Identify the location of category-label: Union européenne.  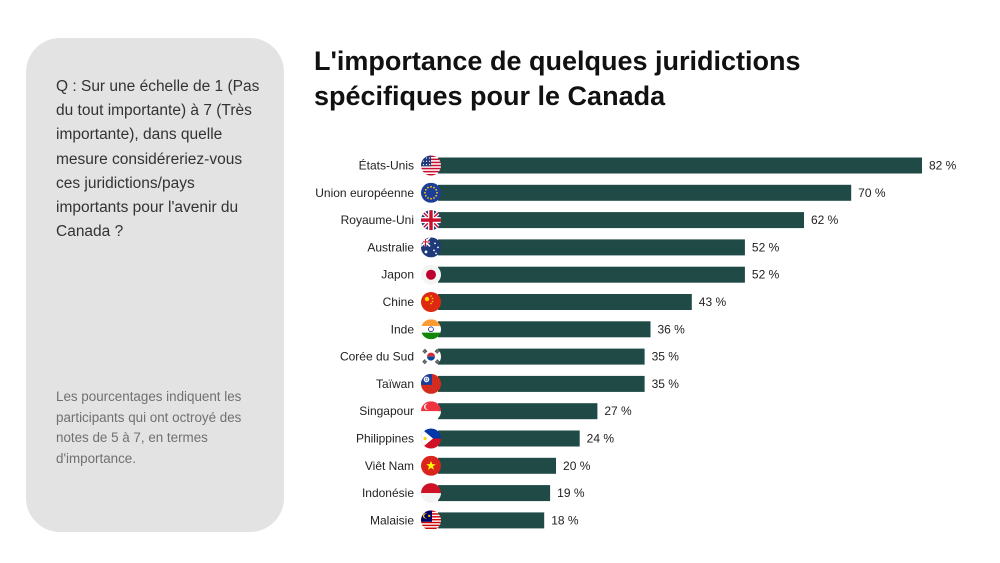
(364, 193).